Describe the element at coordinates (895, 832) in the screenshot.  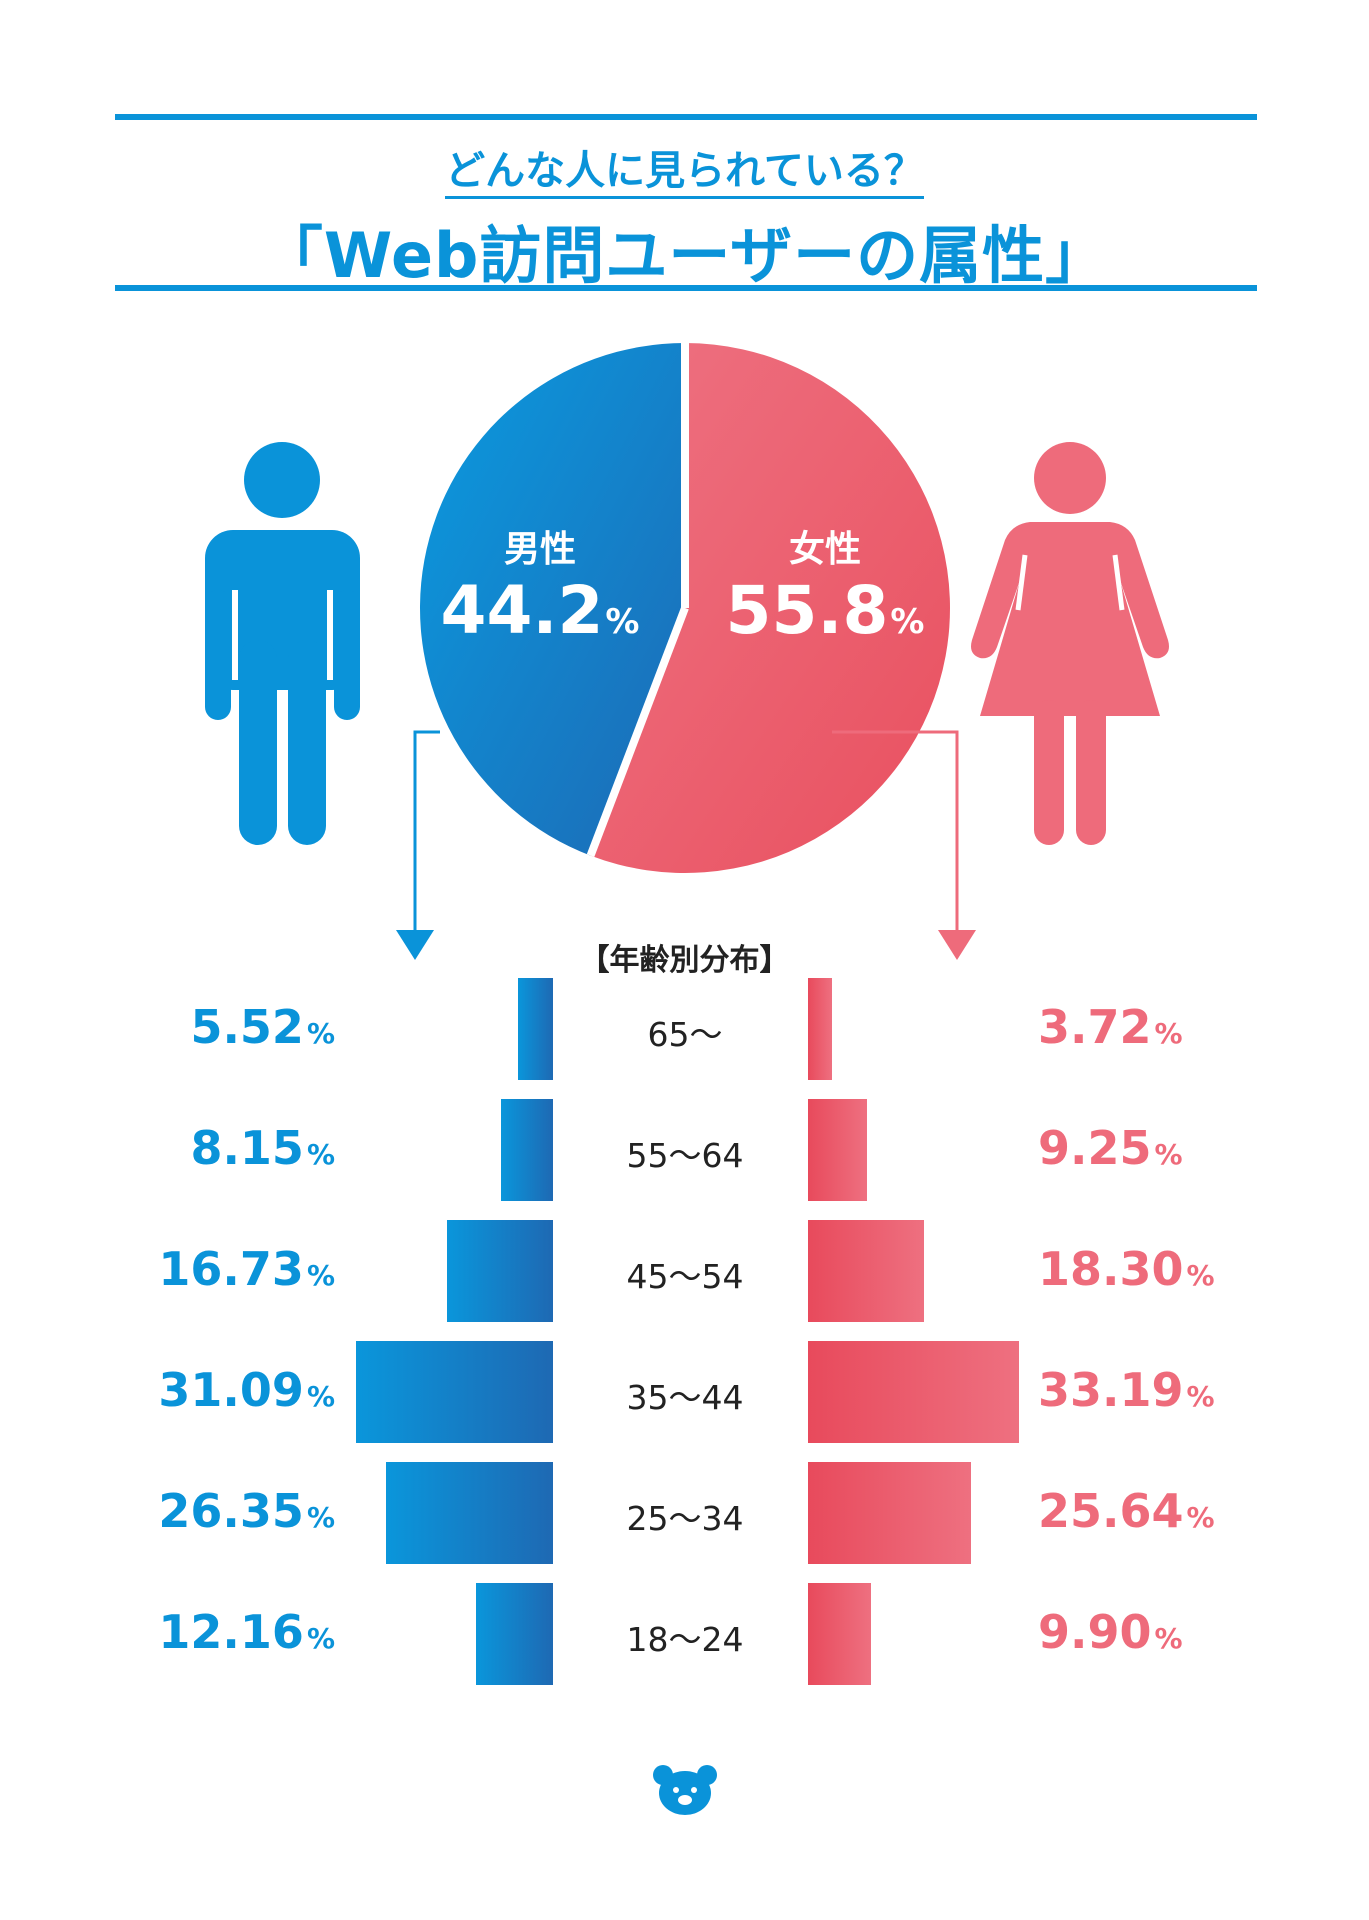
I see `female-arrow` at that location.